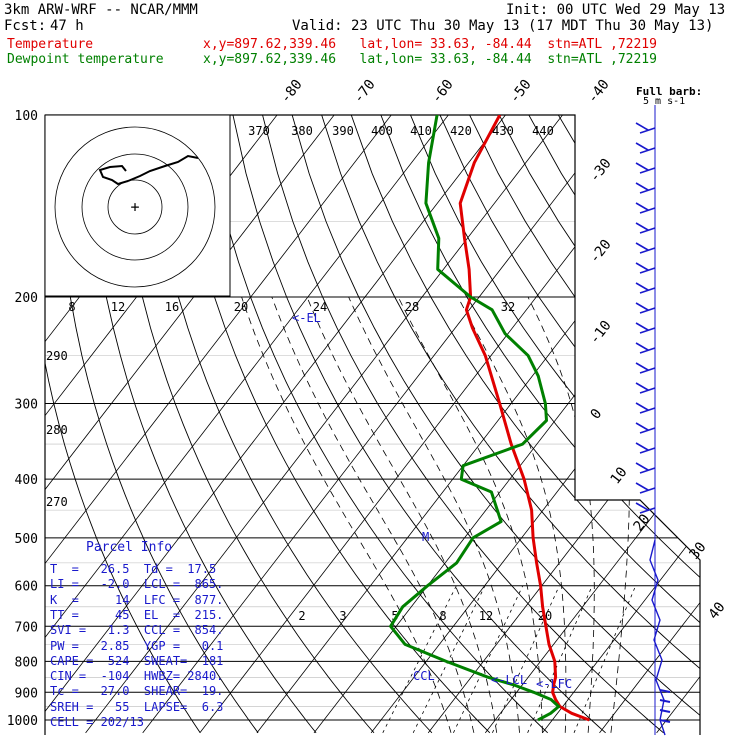  Describe the element at coordinates (118, 307) in the screenshot. I see `inset-wind-label: 12` at that location.